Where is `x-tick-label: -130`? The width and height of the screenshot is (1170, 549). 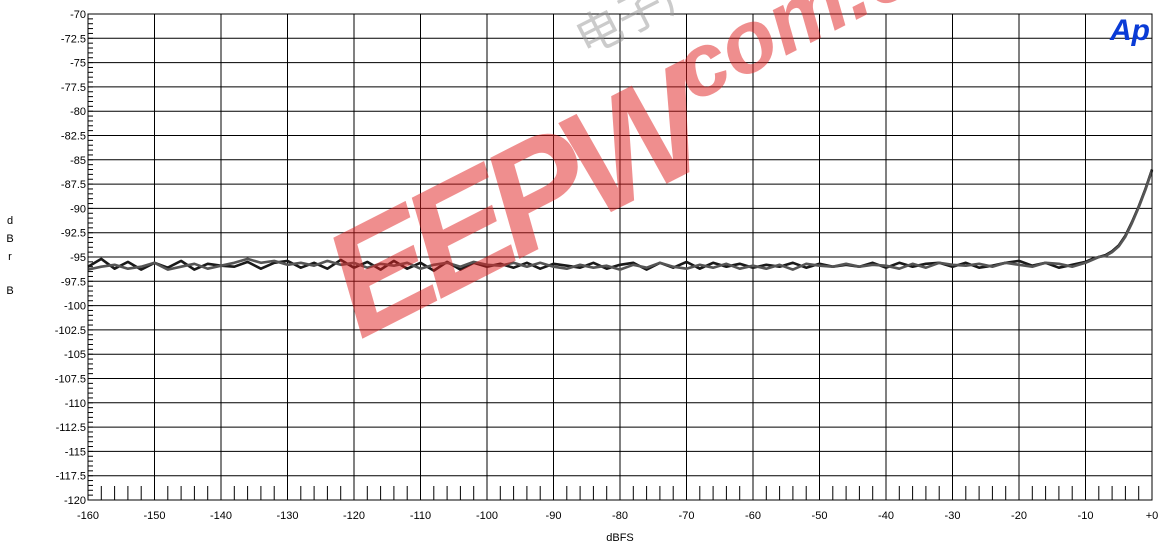 x-tick-label: -130 is located at coordinates (287, 516).